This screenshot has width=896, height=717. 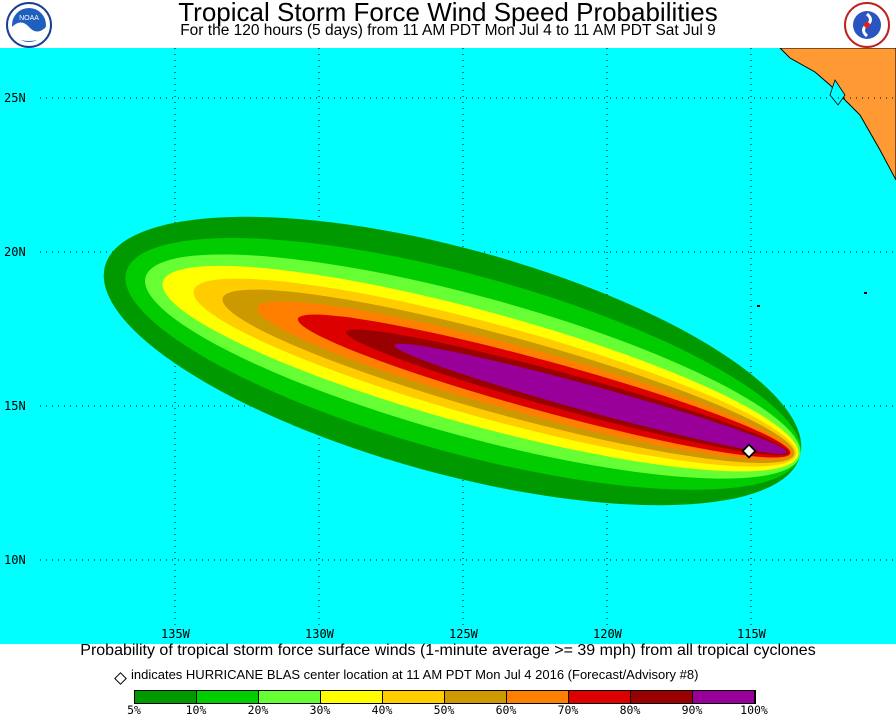 What do you see at coordinates (15, 98) in the screenshot?
I see `lat-label: 25N` at bounding box center [15, 98].